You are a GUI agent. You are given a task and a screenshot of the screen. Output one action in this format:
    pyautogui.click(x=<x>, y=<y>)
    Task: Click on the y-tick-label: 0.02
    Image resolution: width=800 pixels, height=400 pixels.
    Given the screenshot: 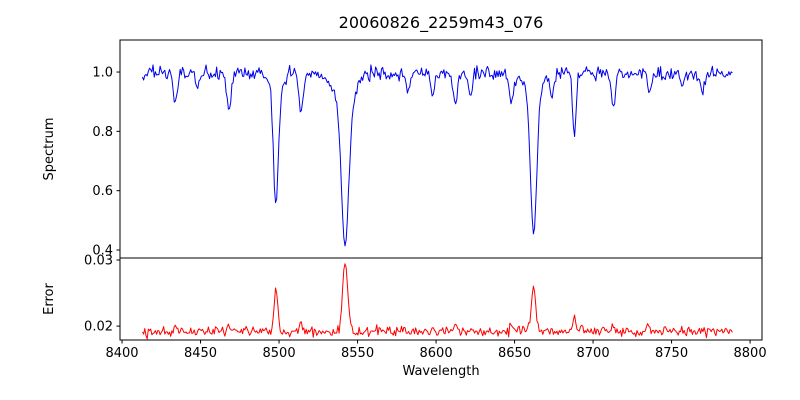 What is the action you would take?
    pyautogui.click(x=98, y=327)
    